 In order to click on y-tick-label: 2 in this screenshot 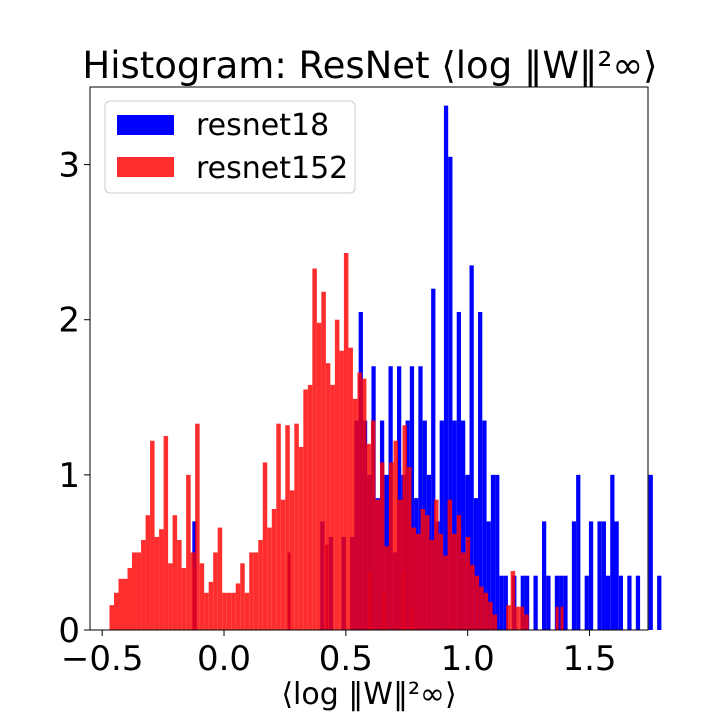, I will do `click(69, 321)`.